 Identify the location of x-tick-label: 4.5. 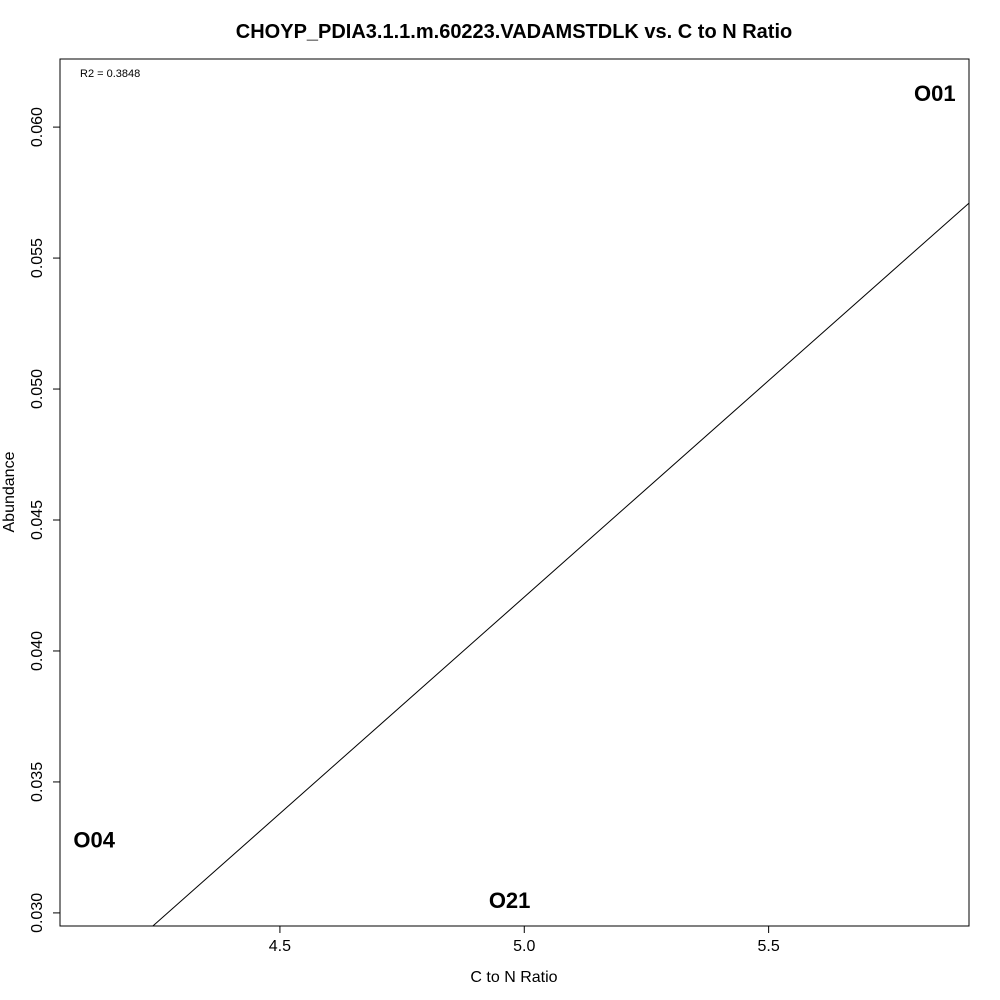
(280, 946).